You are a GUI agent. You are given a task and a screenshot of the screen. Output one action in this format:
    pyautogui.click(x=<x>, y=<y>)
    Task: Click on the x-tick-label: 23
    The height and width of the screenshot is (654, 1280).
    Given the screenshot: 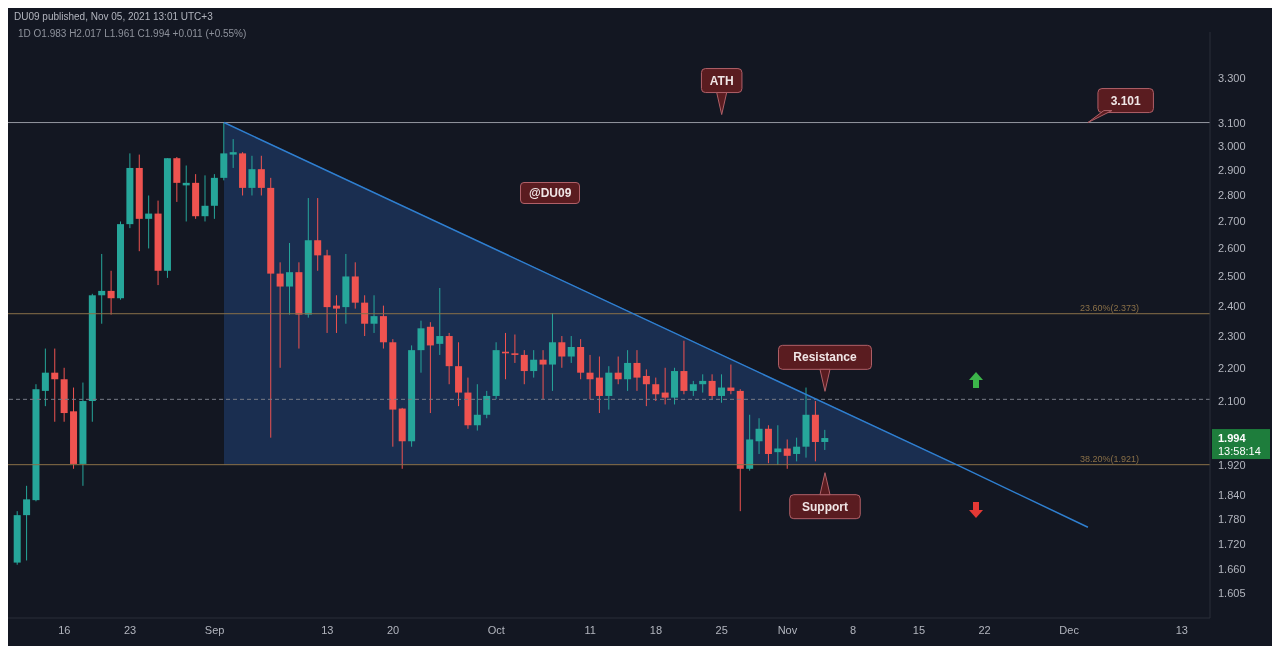 What is the action you would take?
    pyautogui.click(x=130, y=629)
    